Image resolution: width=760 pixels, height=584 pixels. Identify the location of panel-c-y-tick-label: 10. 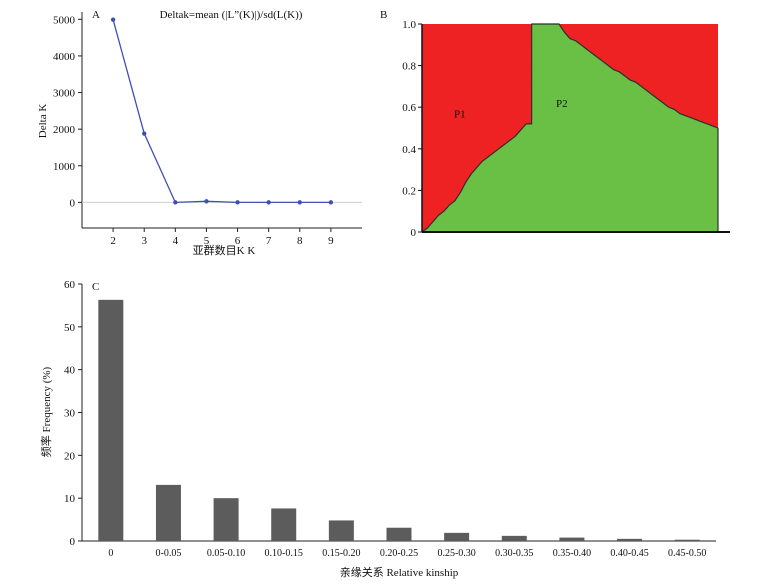
(70, 499).